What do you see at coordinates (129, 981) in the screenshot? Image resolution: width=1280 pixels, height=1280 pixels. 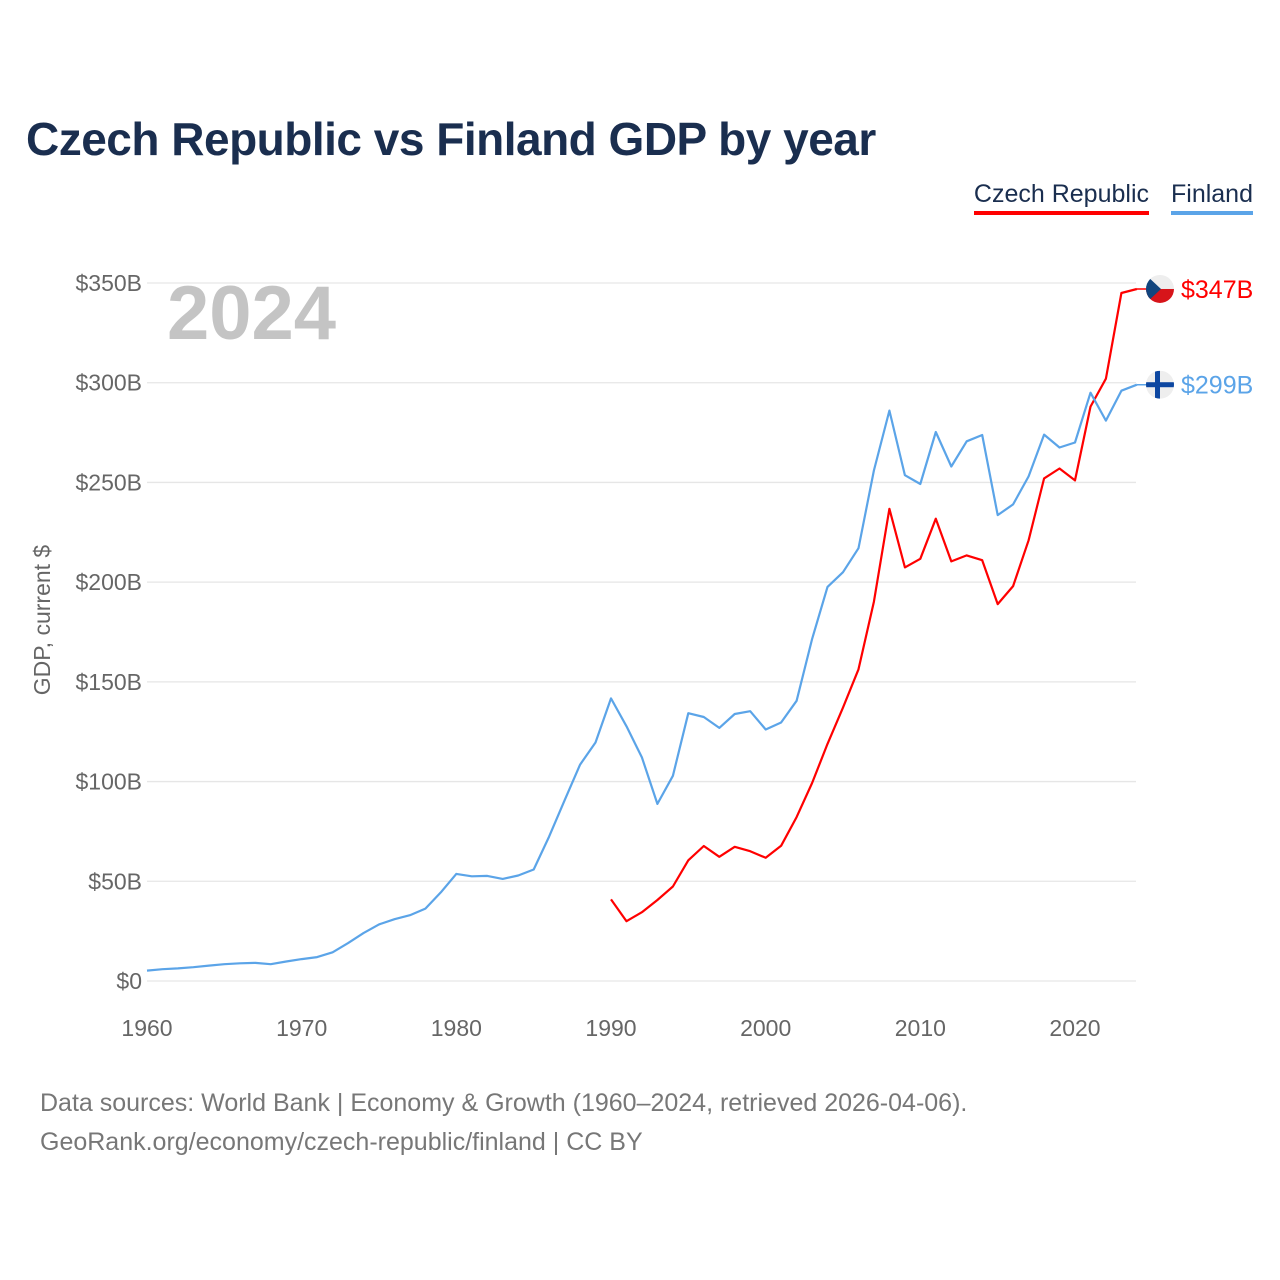 I see `y-tick-label: $0` at bounding box center [129, 981].